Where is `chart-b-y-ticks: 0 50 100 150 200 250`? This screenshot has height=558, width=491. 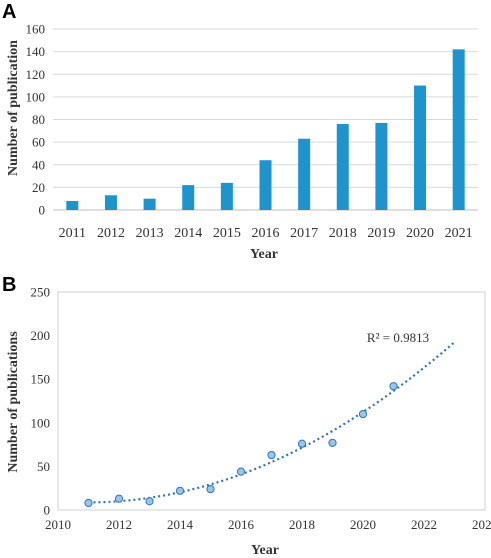 chart-b-y-ticks: 0 50 100 150 200 250 is located at coordinates (41, 401).